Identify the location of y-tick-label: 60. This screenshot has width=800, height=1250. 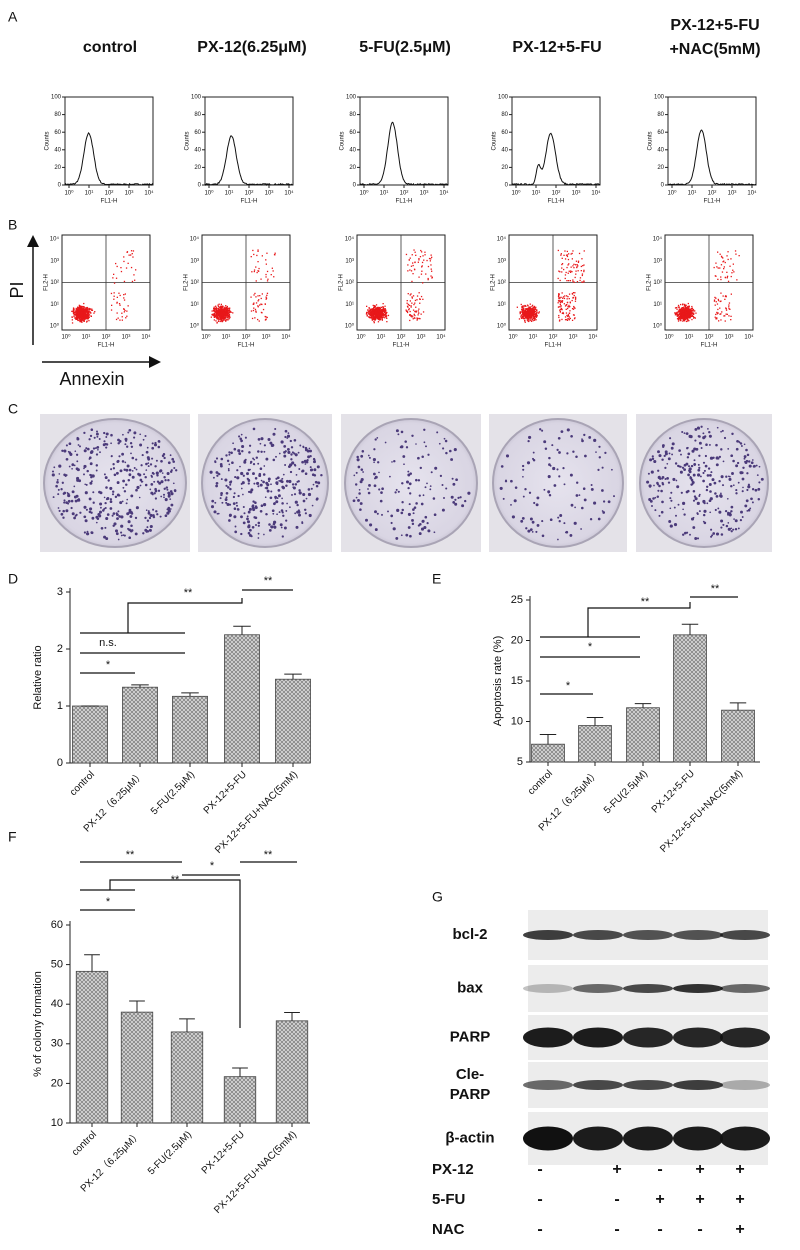
(504, 133).